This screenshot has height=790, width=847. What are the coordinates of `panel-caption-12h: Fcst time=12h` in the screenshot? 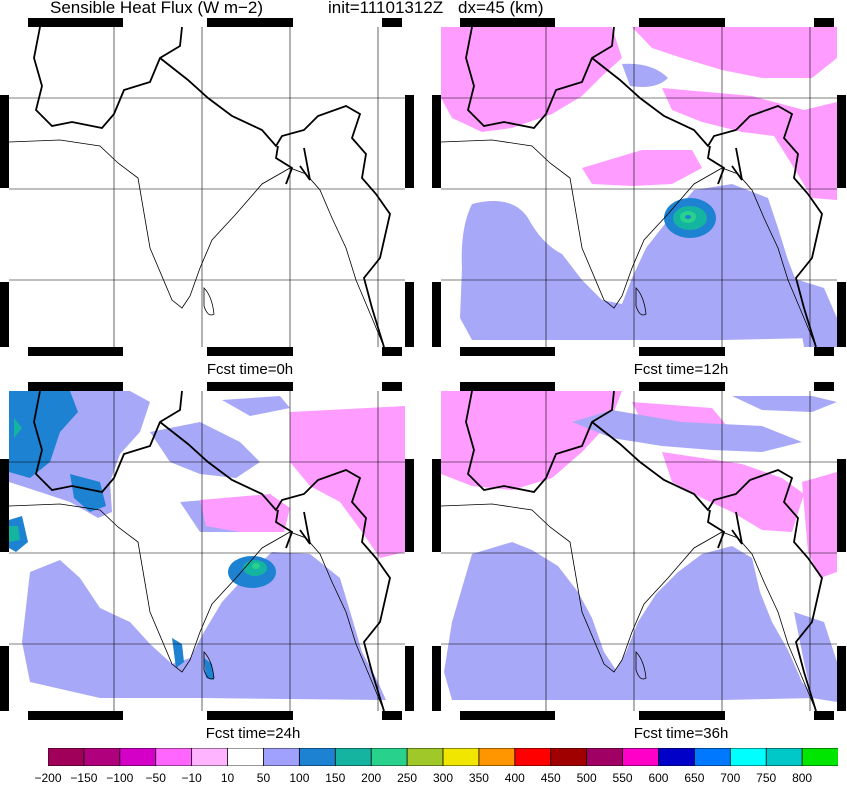 It's located at (681, 369).